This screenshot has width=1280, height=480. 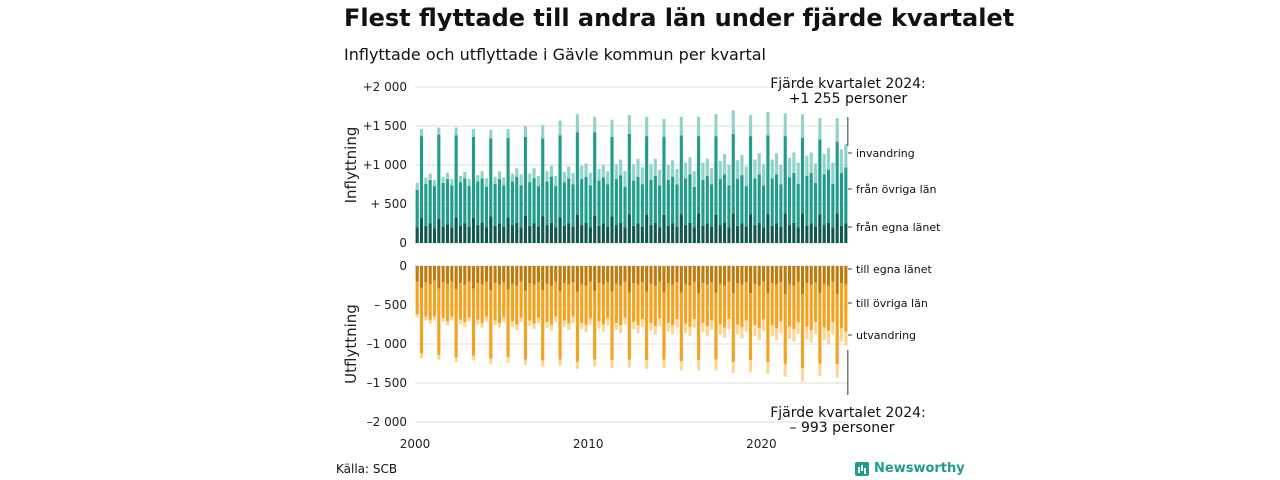 What do you see at coordinates (403, 266) in the screenshot?
I see `y-tick-label: 0` at bounding box center [403, 266].